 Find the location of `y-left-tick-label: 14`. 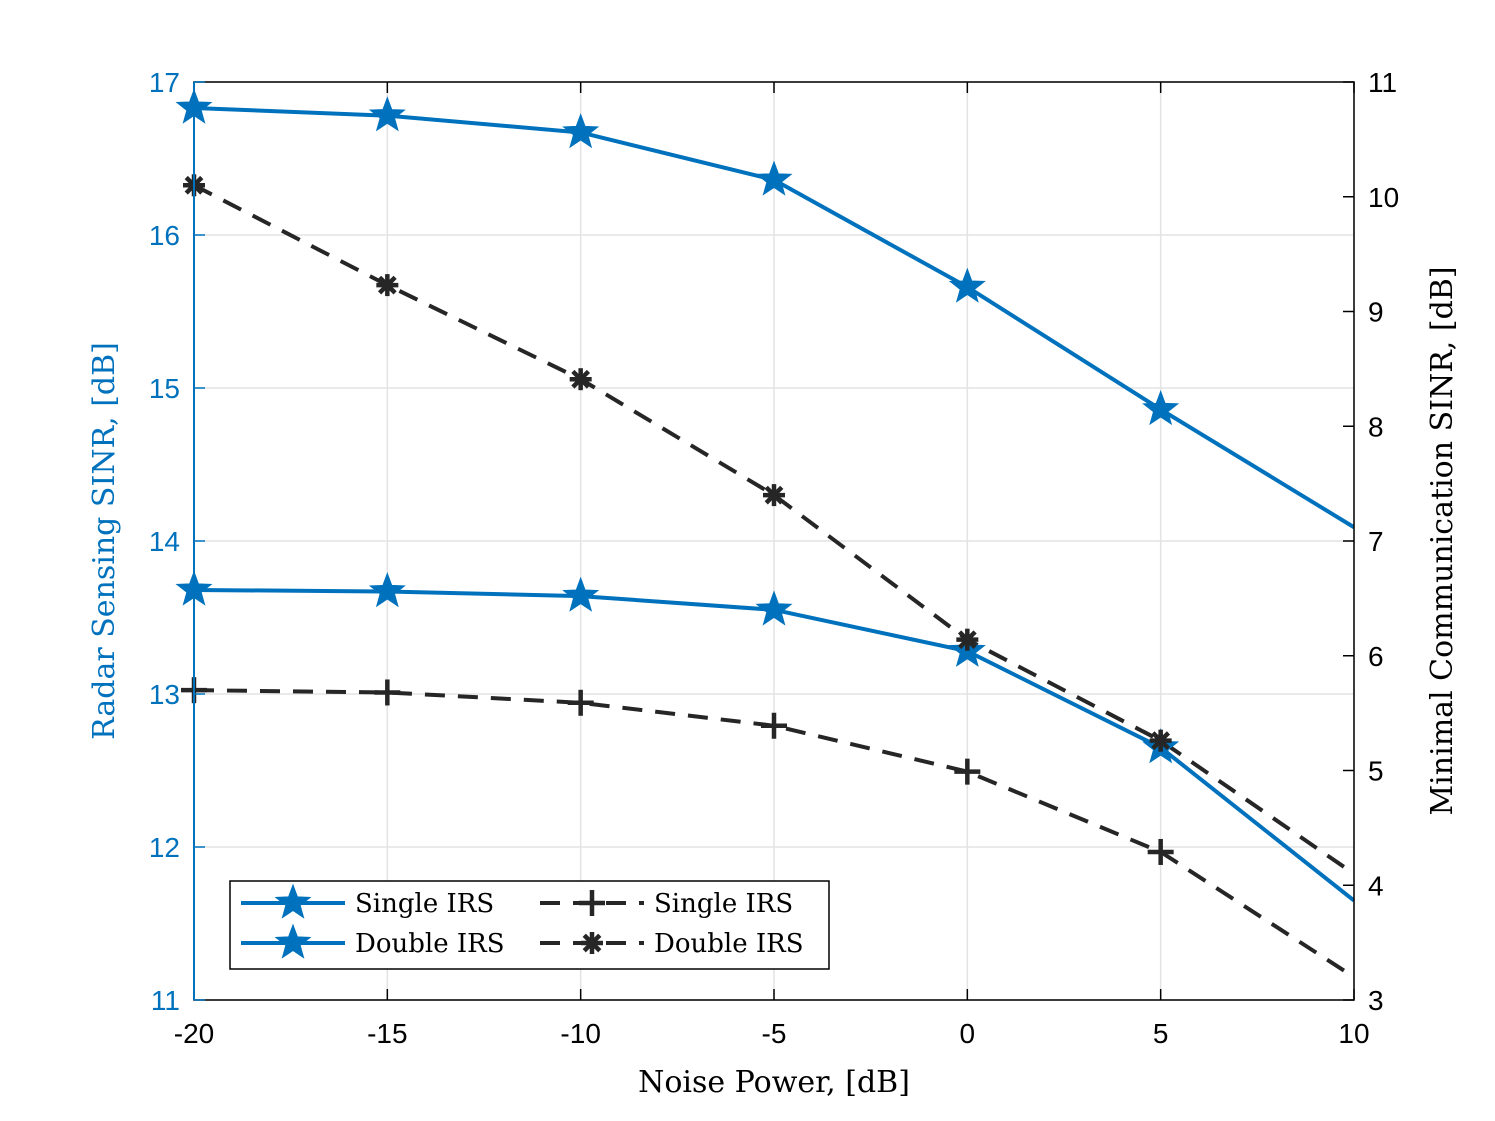

y-left-tick-label: 14 is located at coordinates (164, 541).